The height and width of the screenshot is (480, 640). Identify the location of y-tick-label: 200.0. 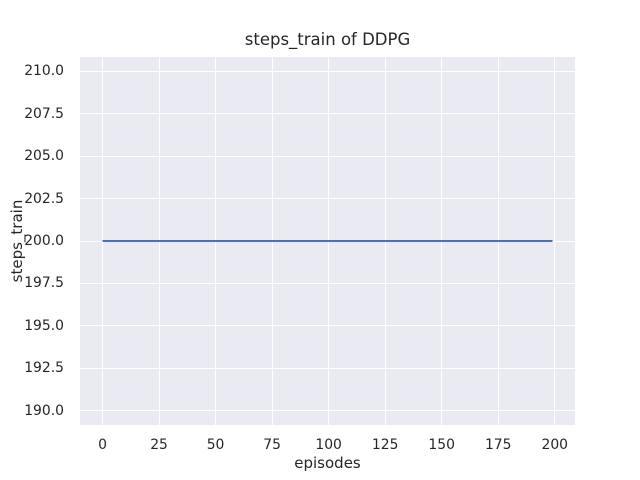
(44, 241).